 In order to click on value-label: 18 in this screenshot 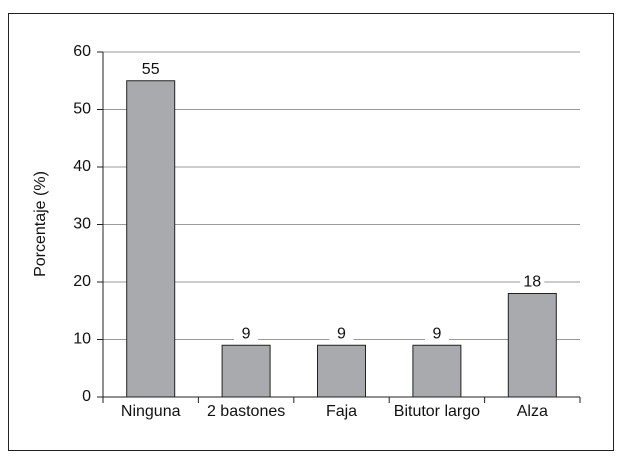, I will do `click(532, 282)`.